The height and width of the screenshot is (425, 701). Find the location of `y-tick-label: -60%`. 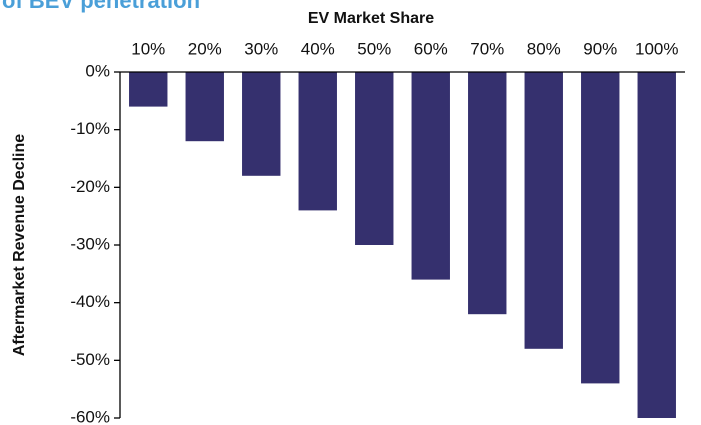

y-tick-label: -60% is located at coordinates (90, 416).